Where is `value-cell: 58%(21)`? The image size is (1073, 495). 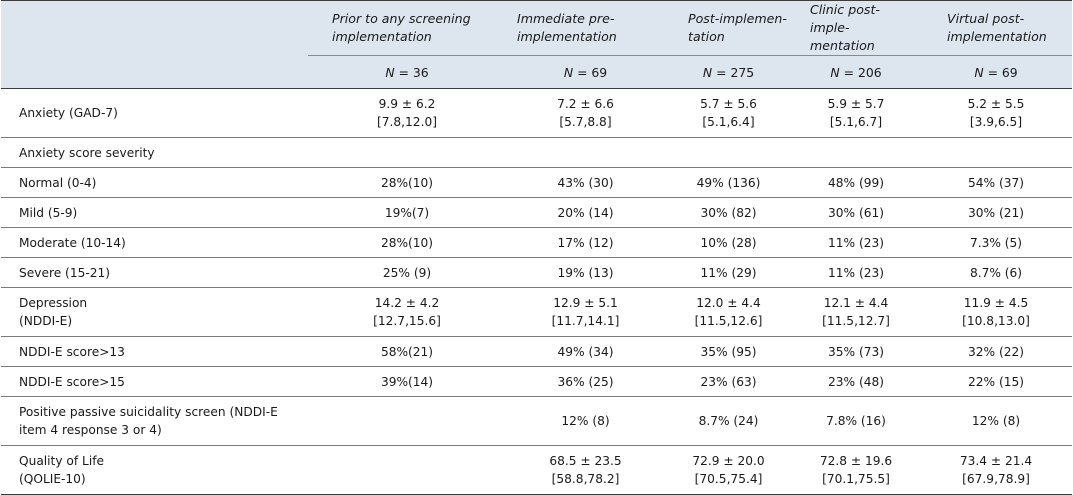 value-cell: 58%(21) is located at coordinates (407, 351).